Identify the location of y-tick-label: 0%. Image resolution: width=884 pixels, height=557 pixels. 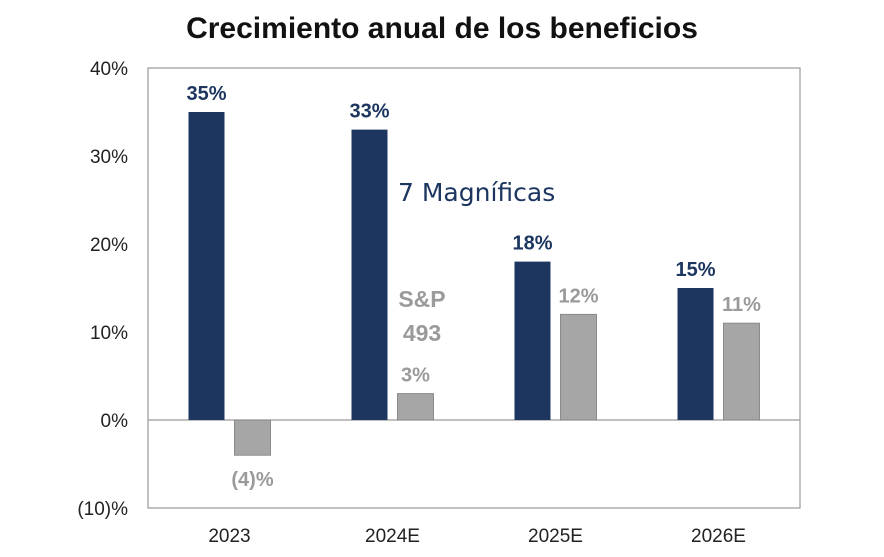
(115, 421).